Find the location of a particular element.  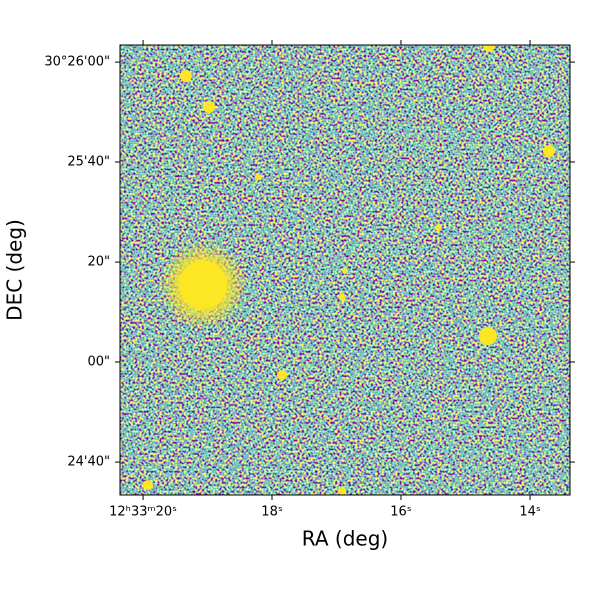

y-tick-label: 25'40" is located at coordinates (88, 162).